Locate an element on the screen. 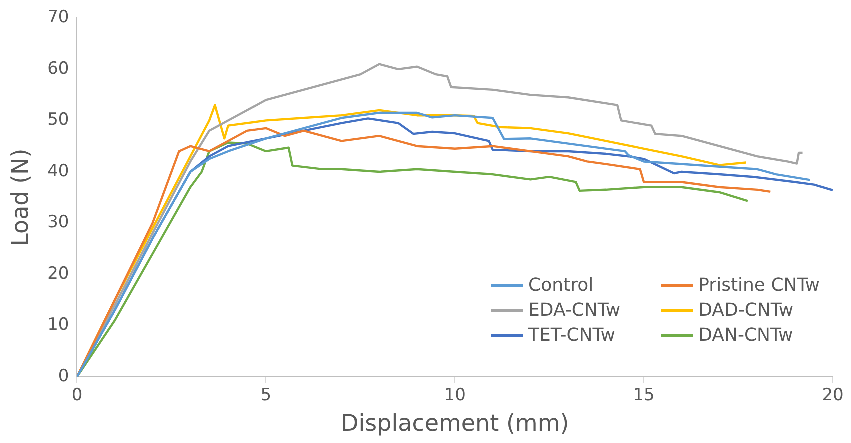  y-tick-label: 0 is located at coordinates (64, 376).